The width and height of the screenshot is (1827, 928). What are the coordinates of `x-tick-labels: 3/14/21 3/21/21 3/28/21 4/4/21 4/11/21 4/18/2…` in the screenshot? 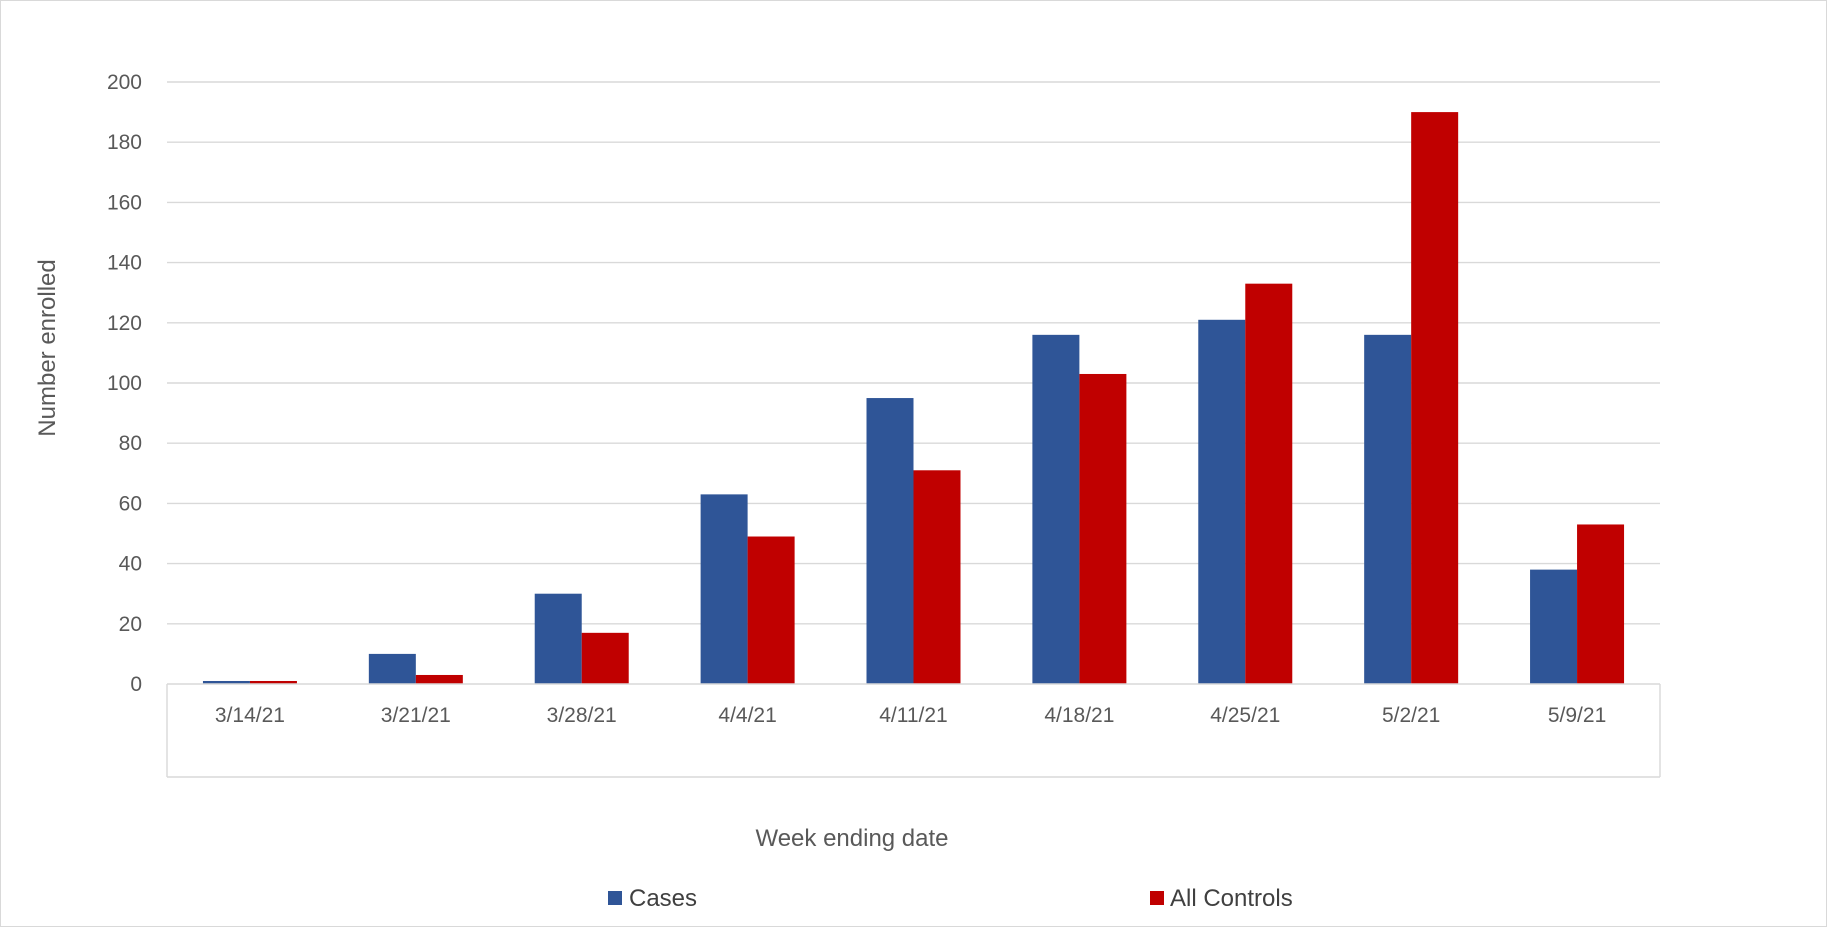 It's located at (910, 715).